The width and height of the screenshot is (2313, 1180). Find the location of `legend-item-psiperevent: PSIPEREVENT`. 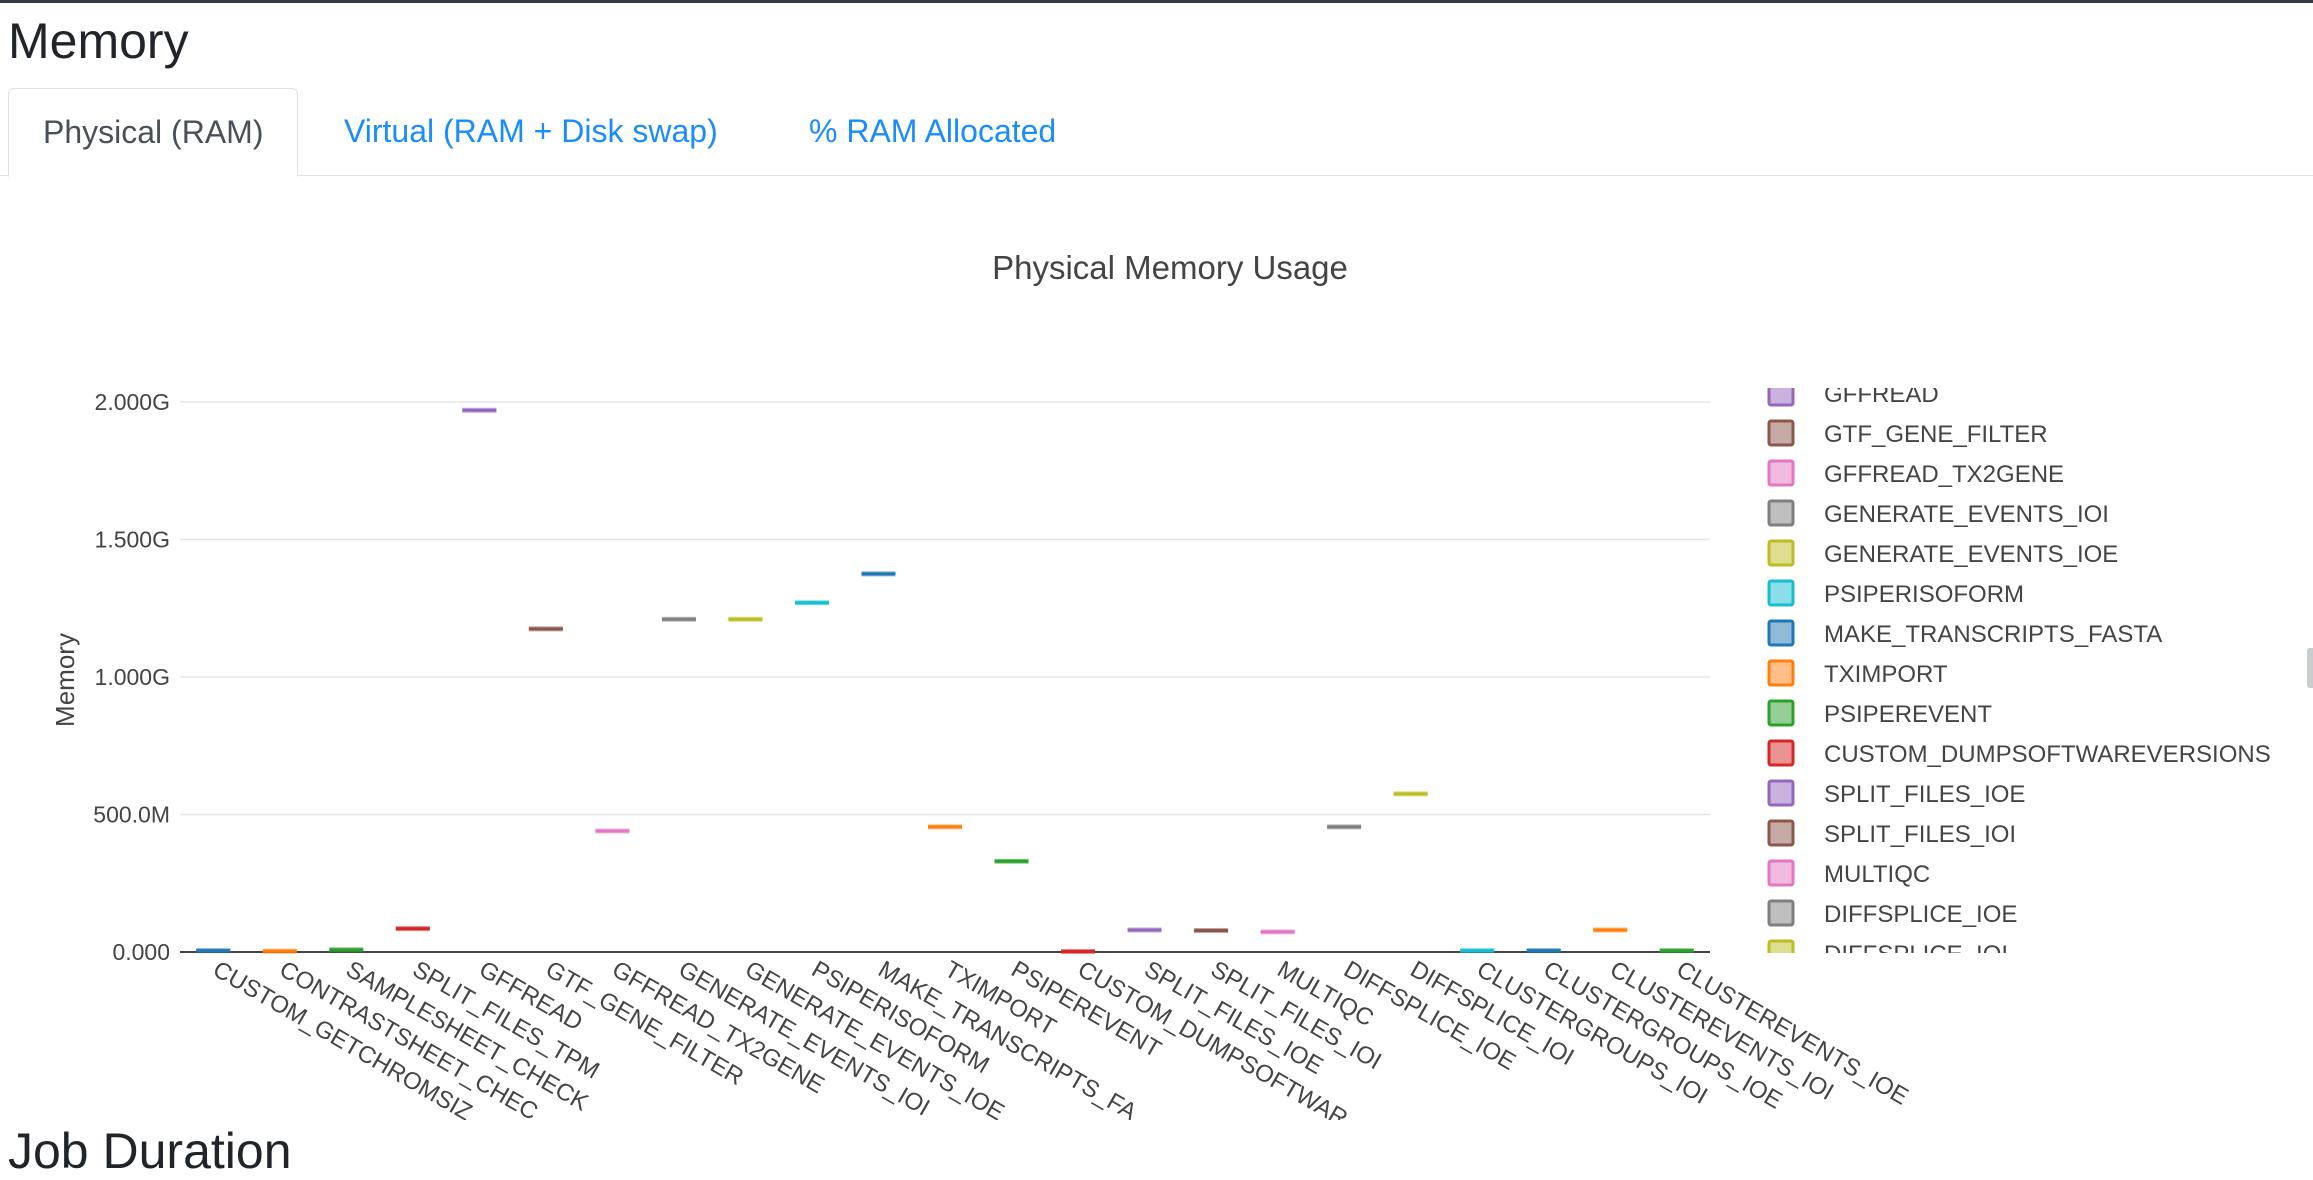

legend-item-psiperevent: PSIPEREVENT is located at coordinates (1879, 713).